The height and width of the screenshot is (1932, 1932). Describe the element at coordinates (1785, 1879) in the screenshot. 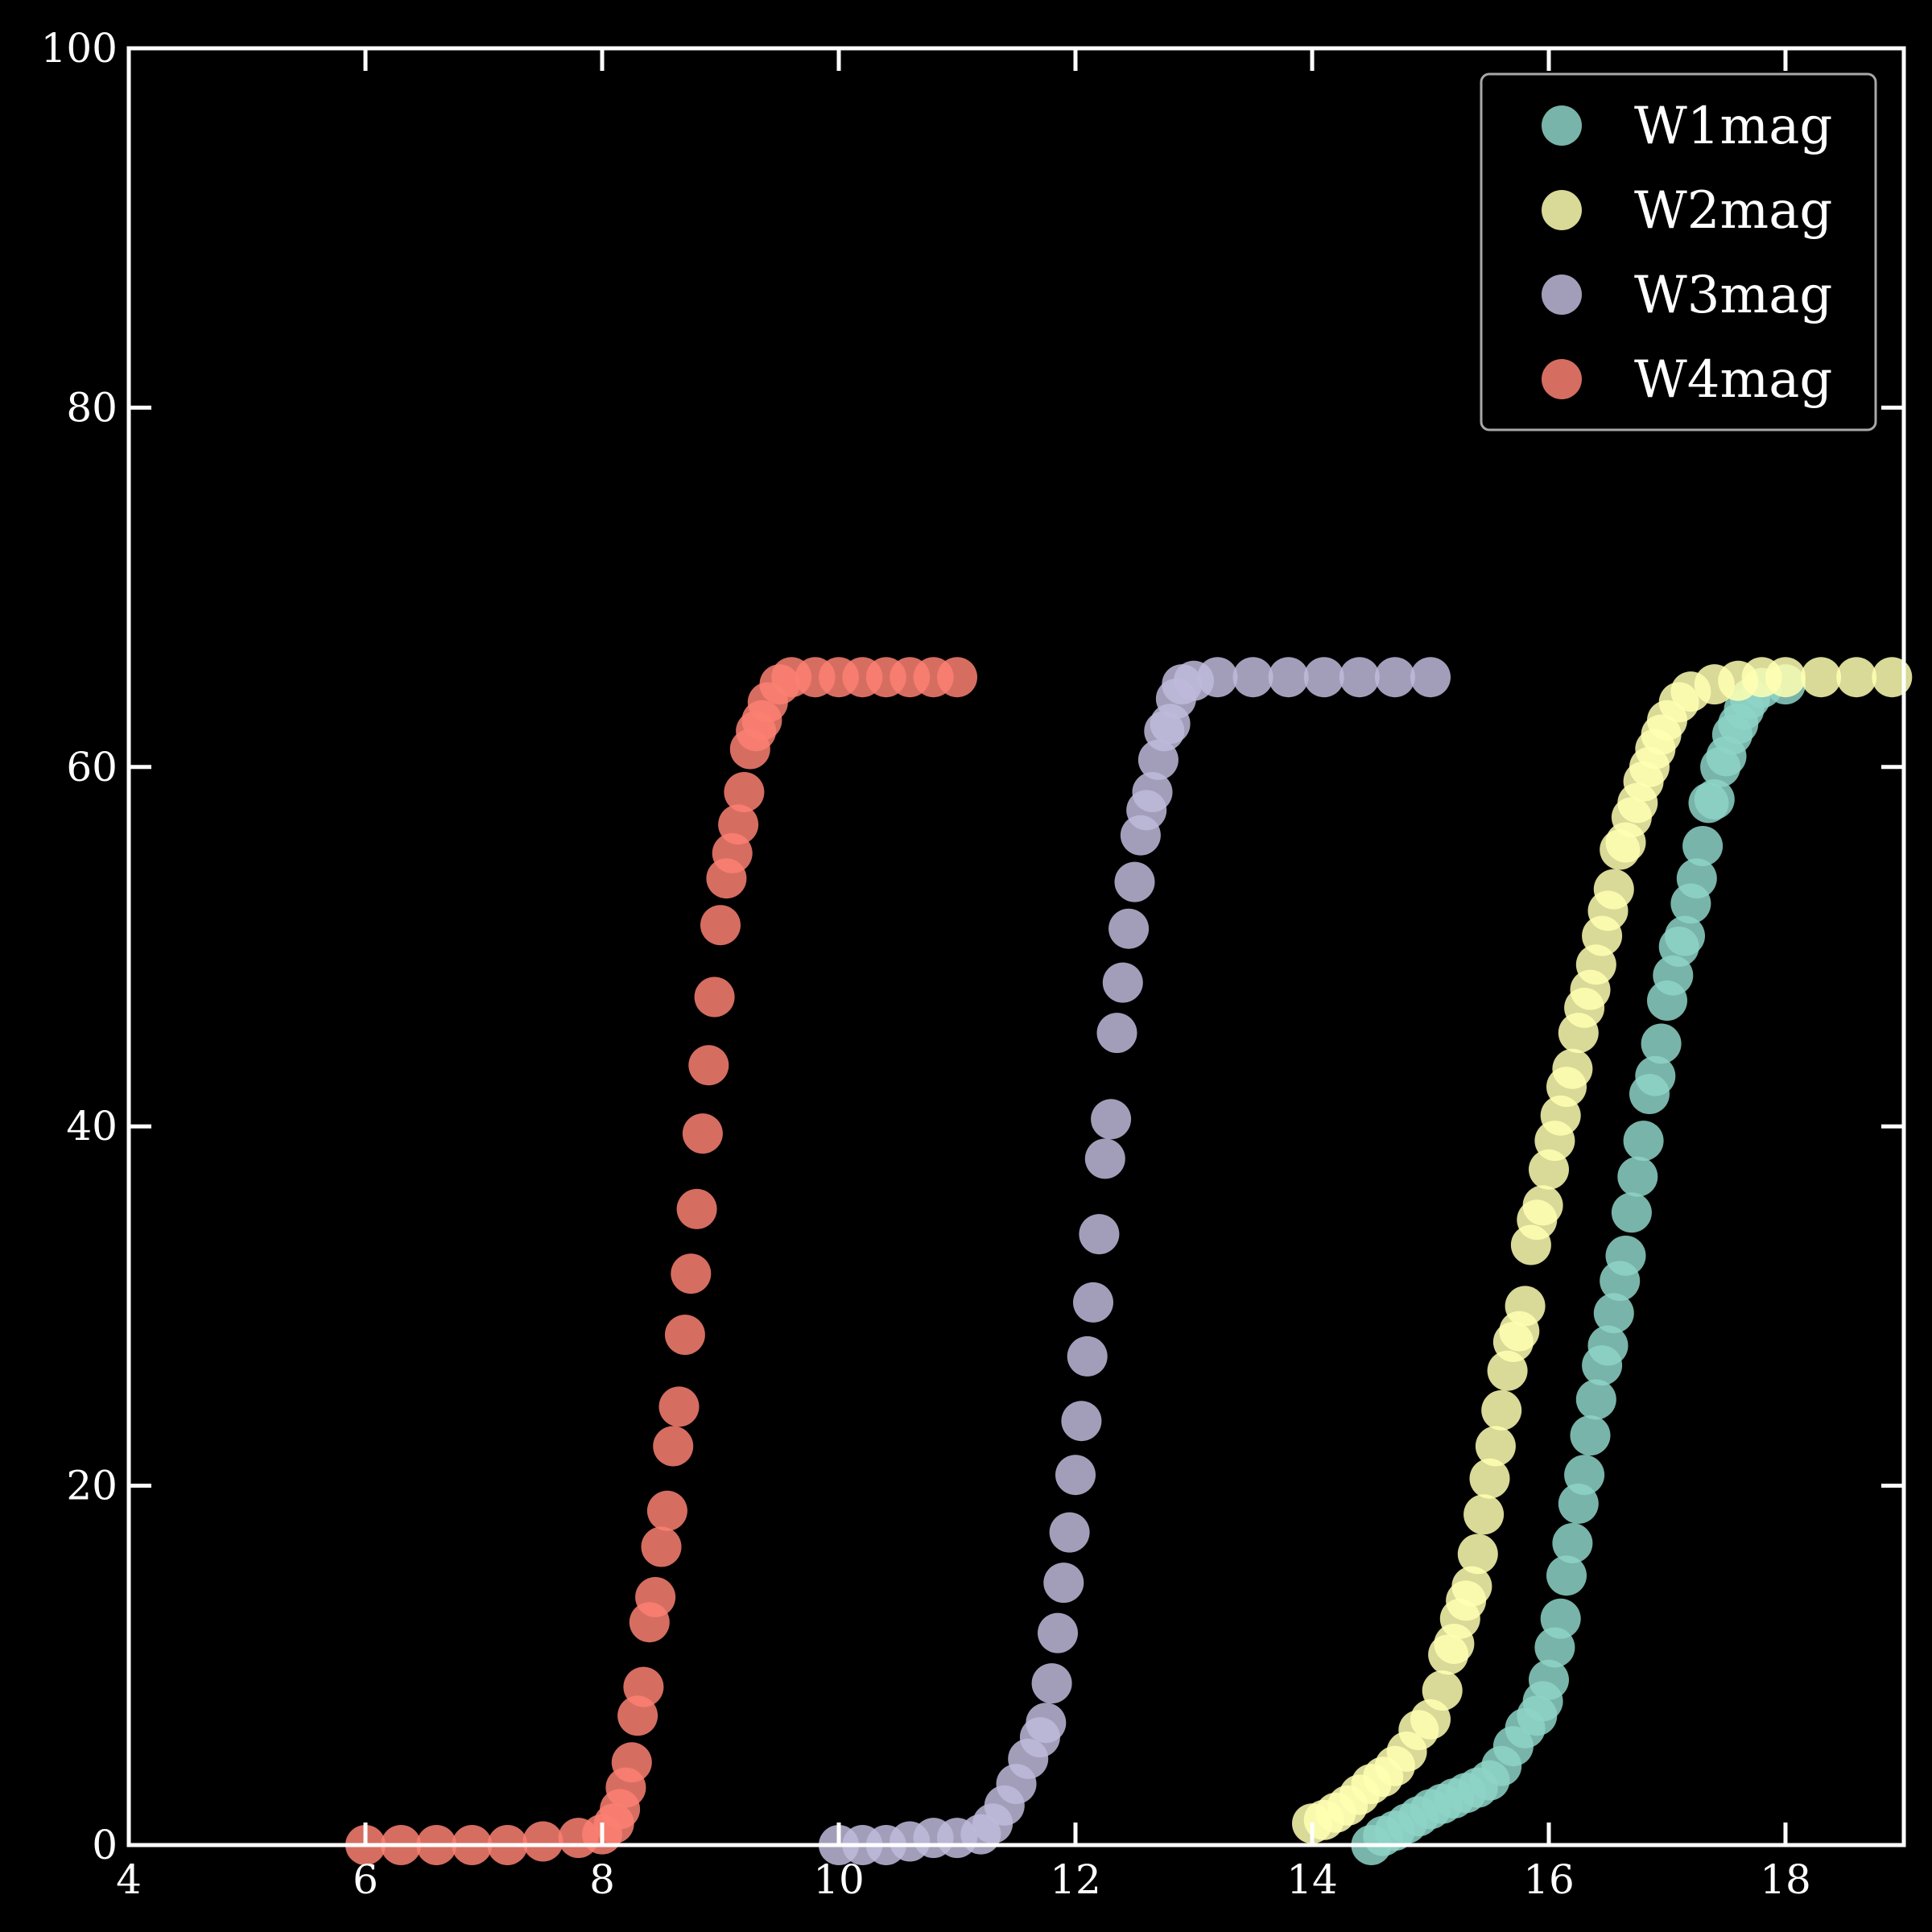

I see `x-tick-label: 18` at that location.